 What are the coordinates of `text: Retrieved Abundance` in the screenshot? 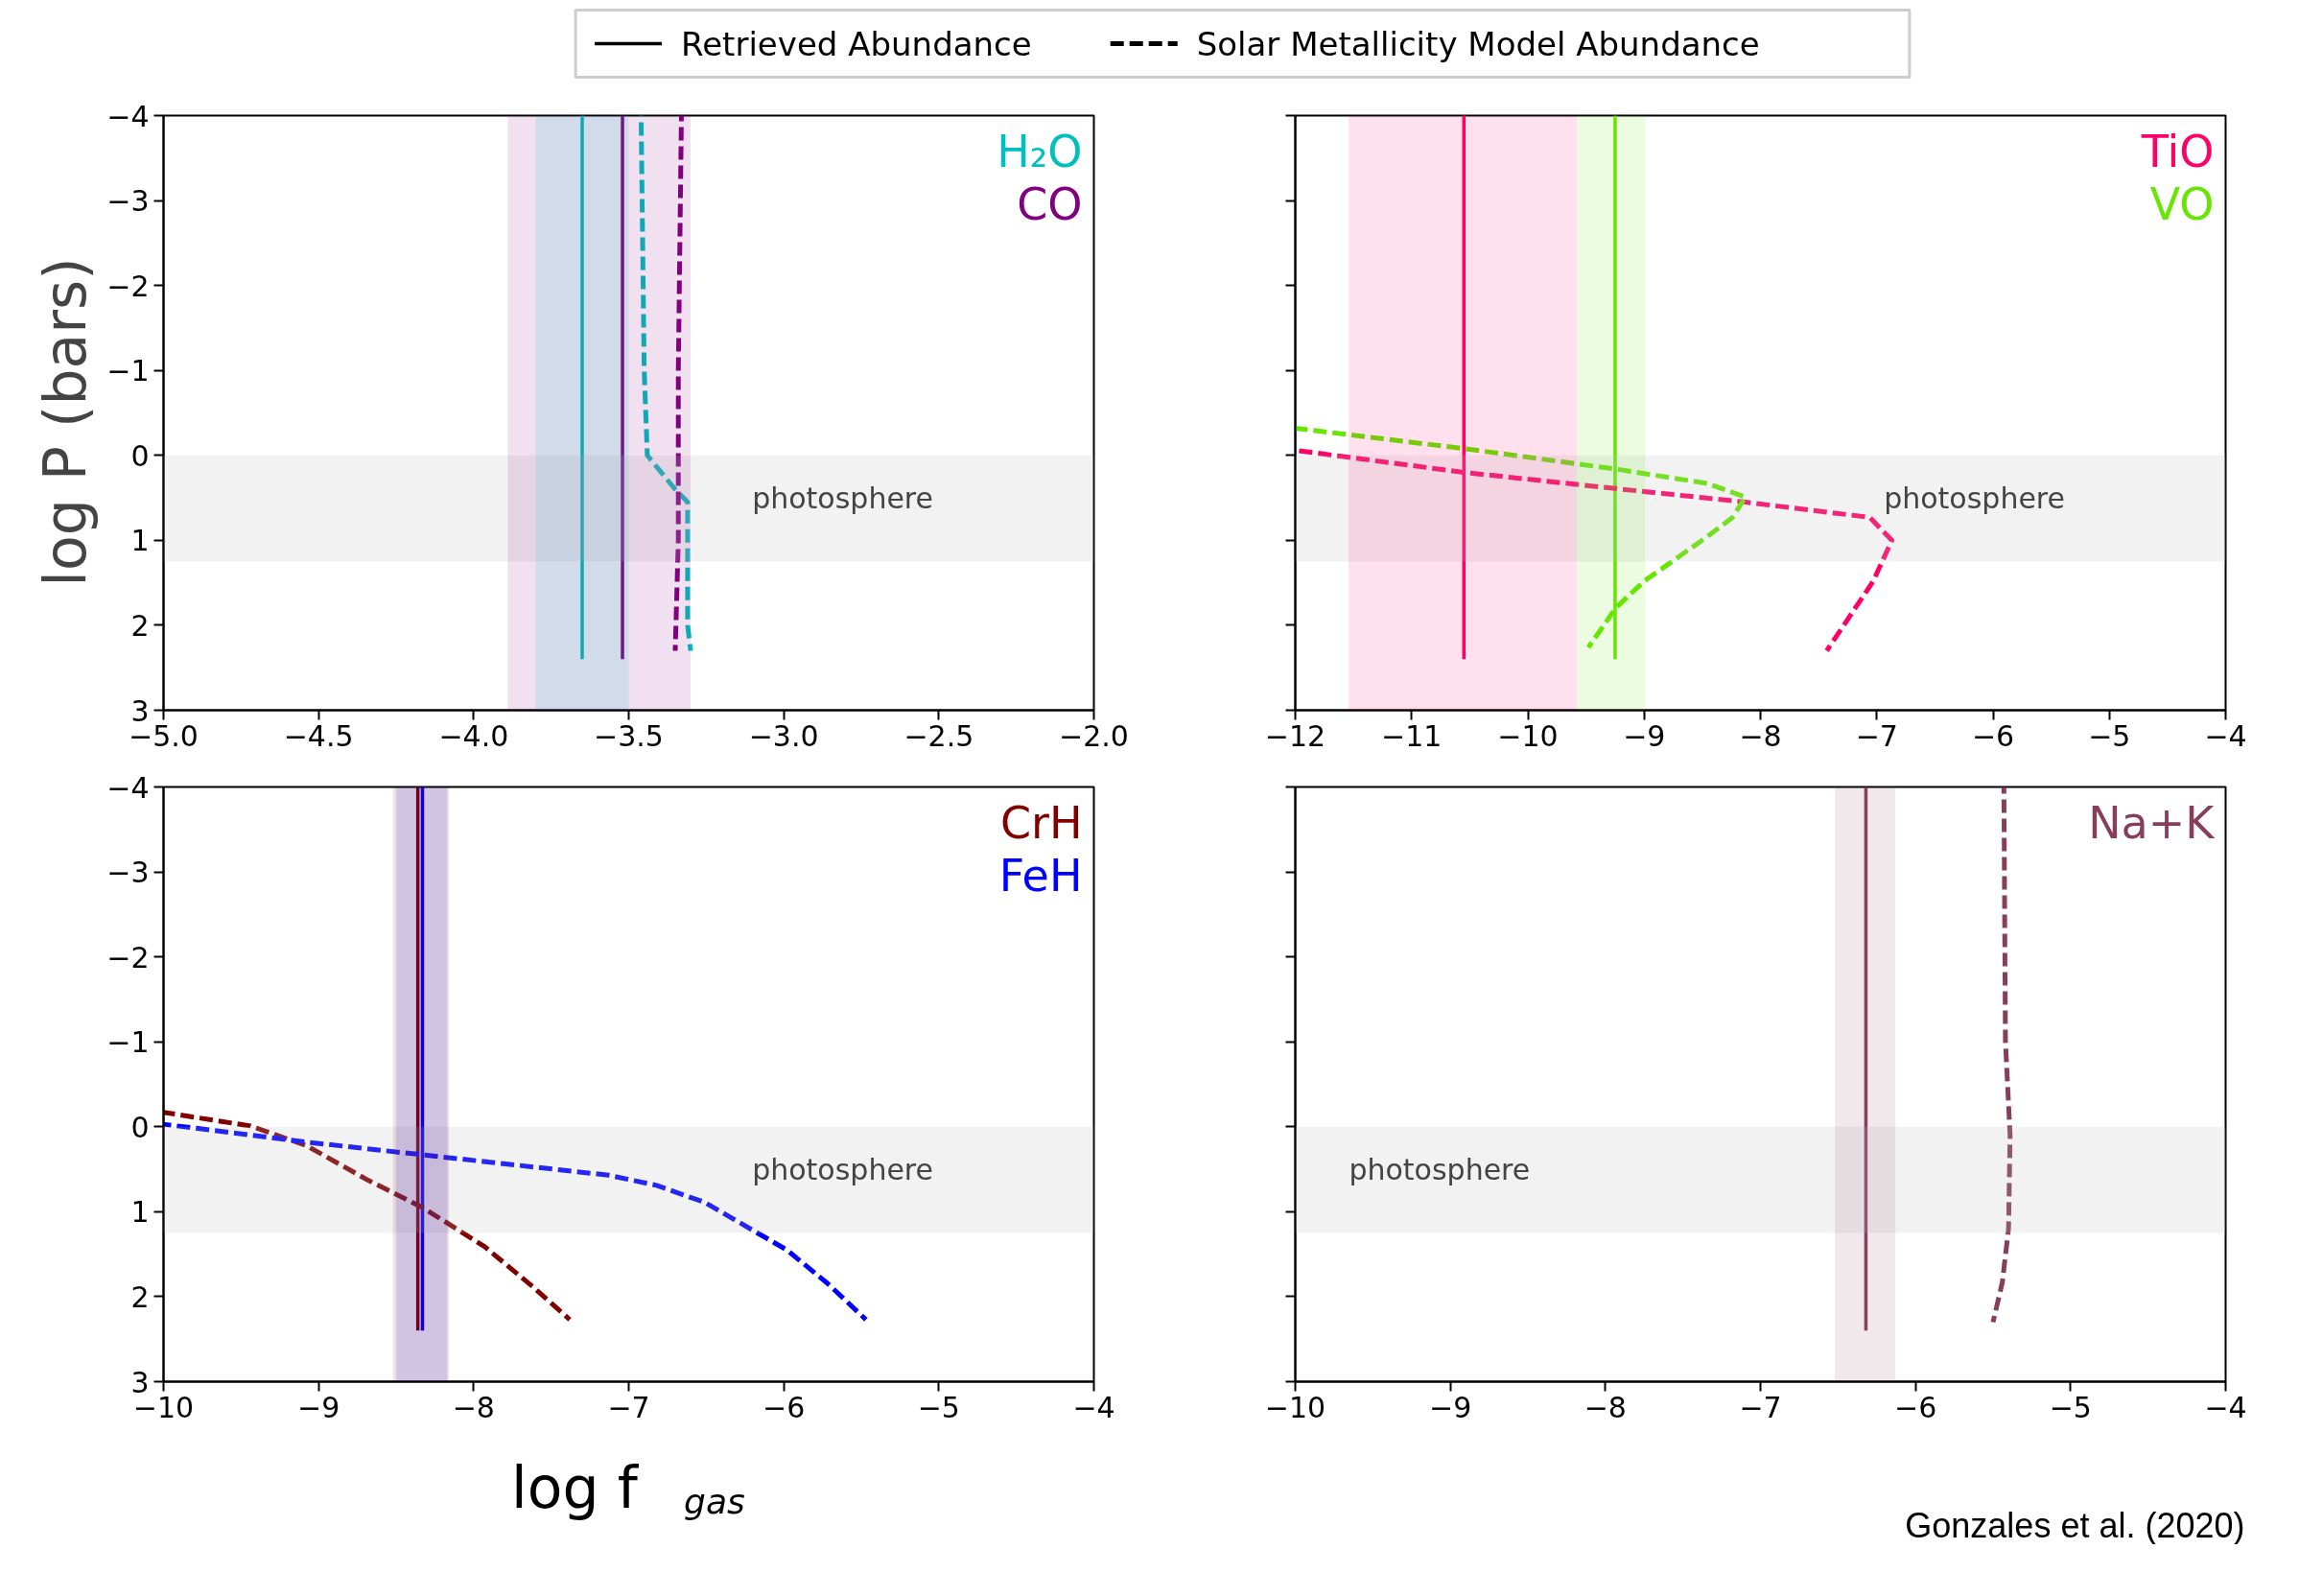 It's located at (856, 43).